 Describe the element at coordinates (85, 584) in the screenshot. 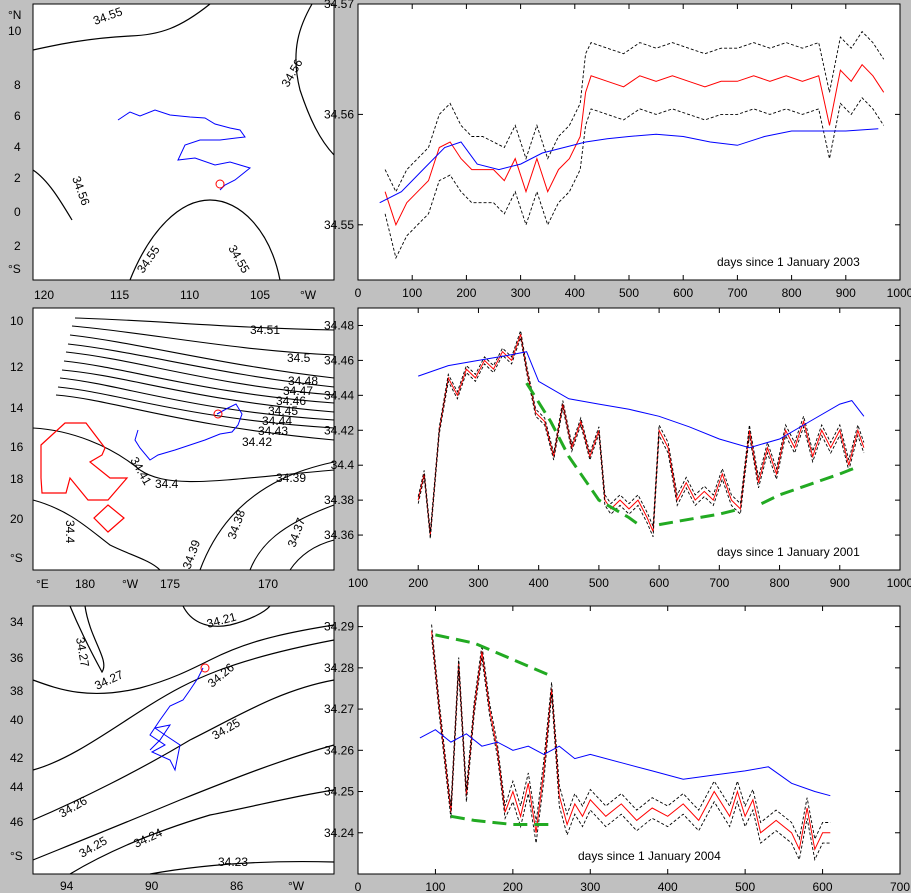

I see `svg-text: 180` at that location.